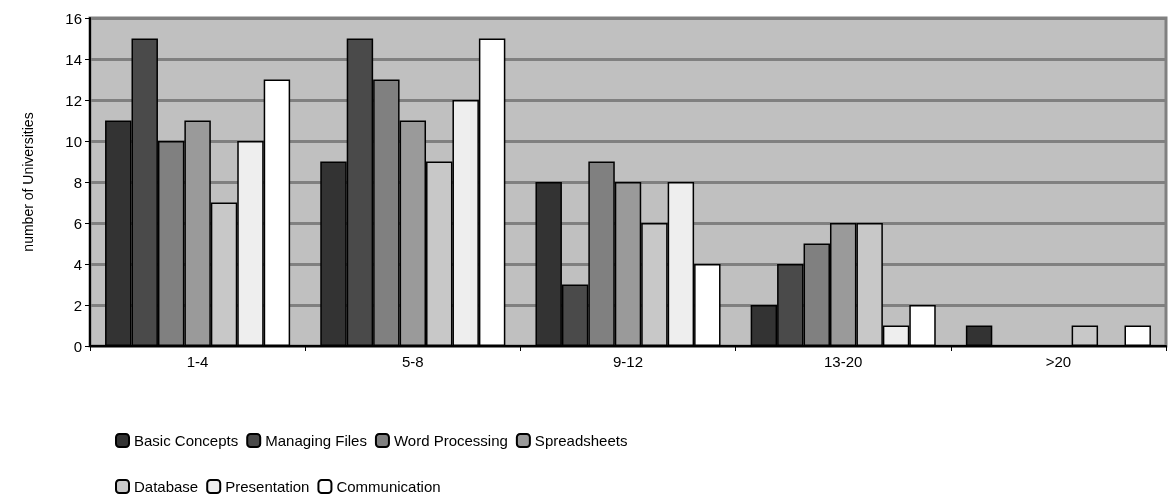 The image size is (1171, 496). I want to click on x-tick-label: 1-4, so click(197, 361).